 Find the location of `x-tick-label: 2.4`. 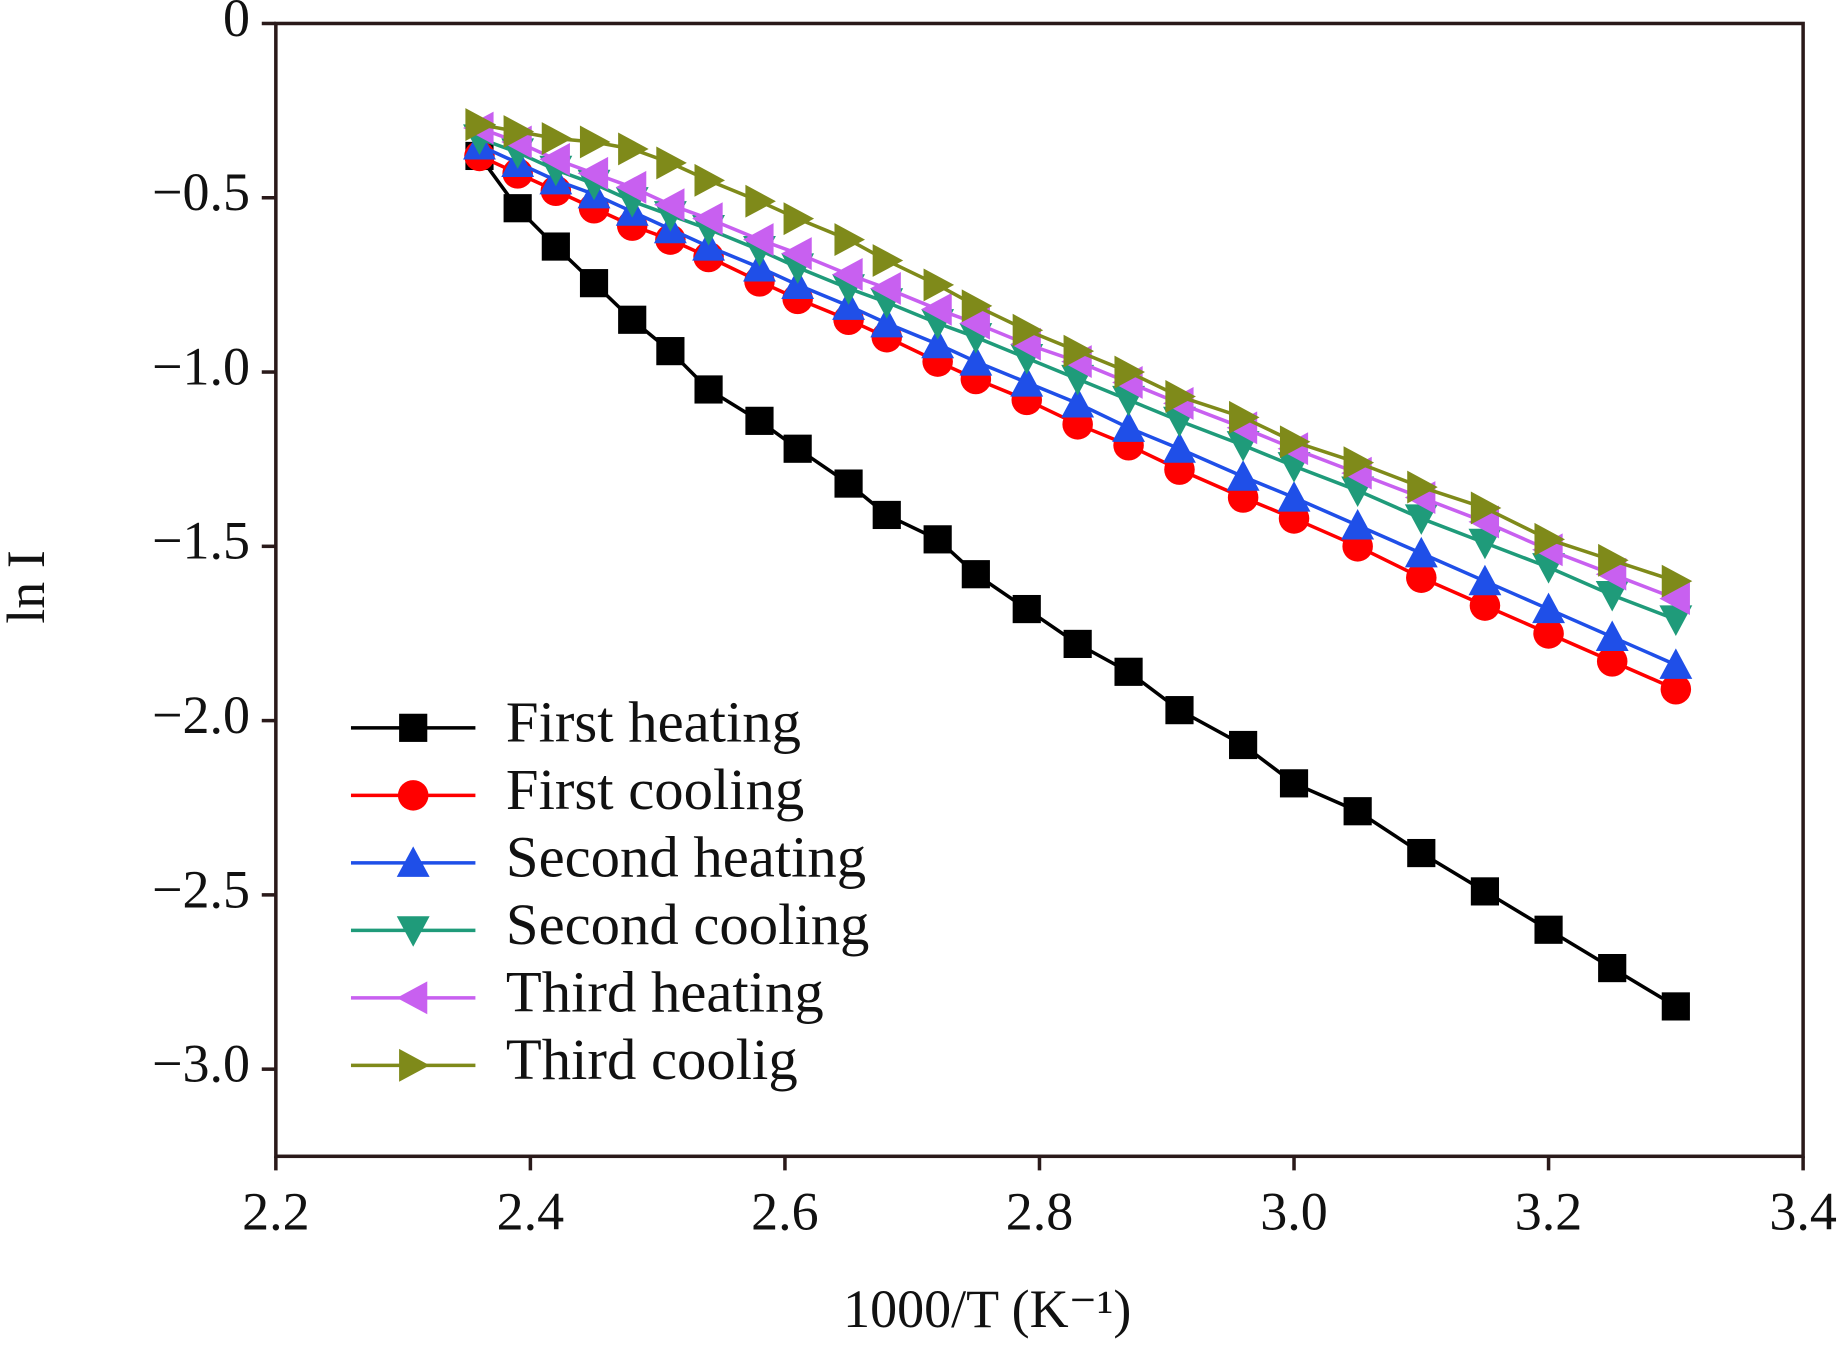

x-tick-label: 2.4 is located at coordinates (530, 1212).